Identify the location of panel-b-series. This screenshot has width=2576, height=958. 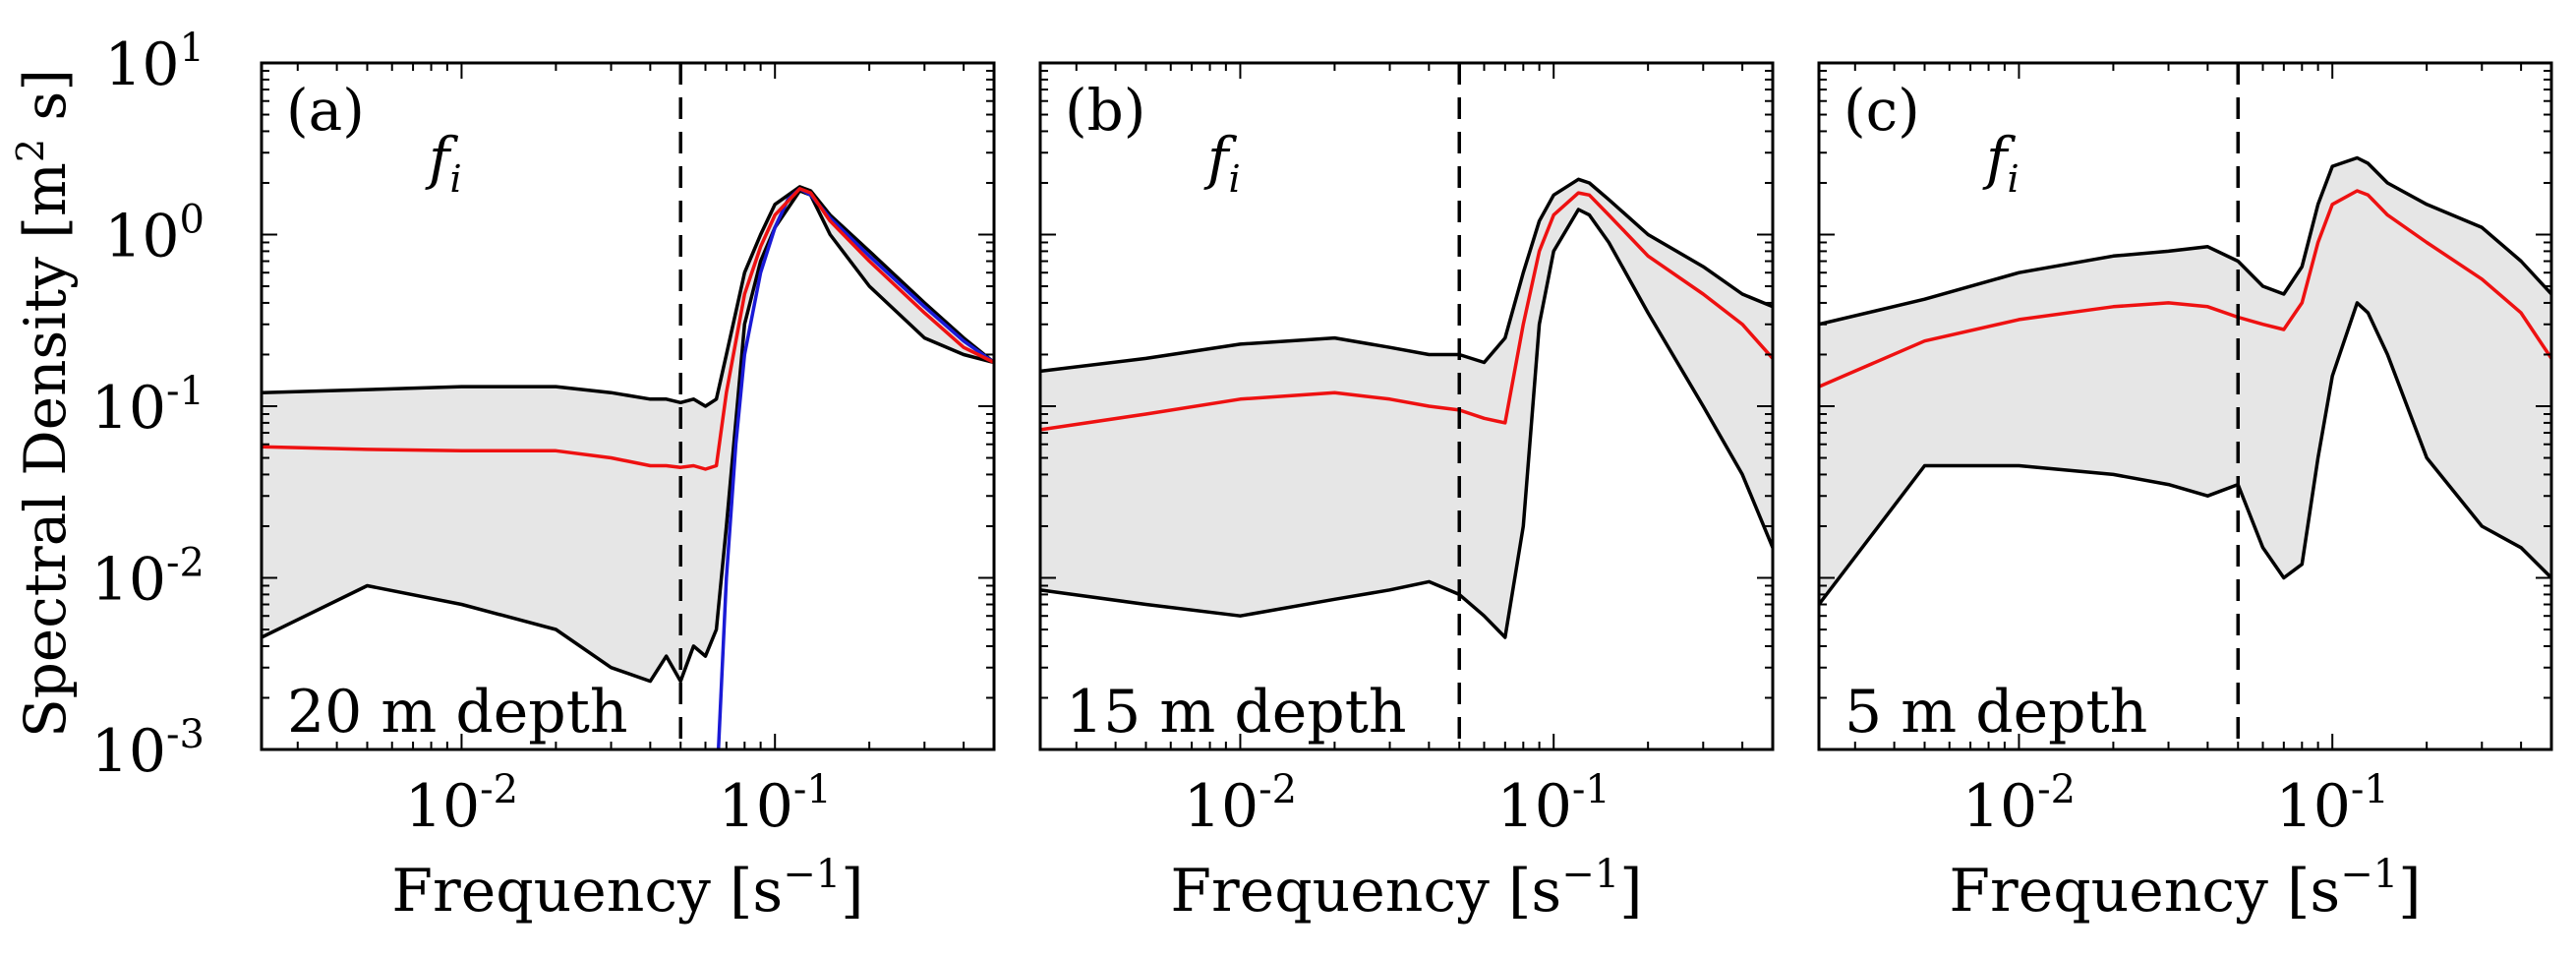
(1406, 408).